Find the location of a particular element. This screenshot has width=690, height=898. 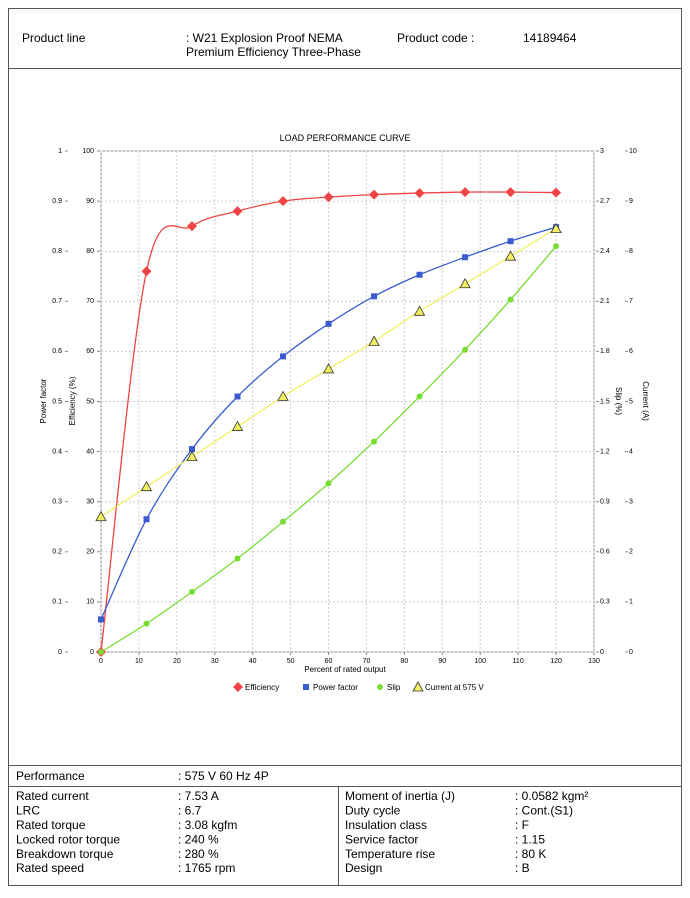

y3-tick-label: 2.4 is located at coordinates (605, 251).